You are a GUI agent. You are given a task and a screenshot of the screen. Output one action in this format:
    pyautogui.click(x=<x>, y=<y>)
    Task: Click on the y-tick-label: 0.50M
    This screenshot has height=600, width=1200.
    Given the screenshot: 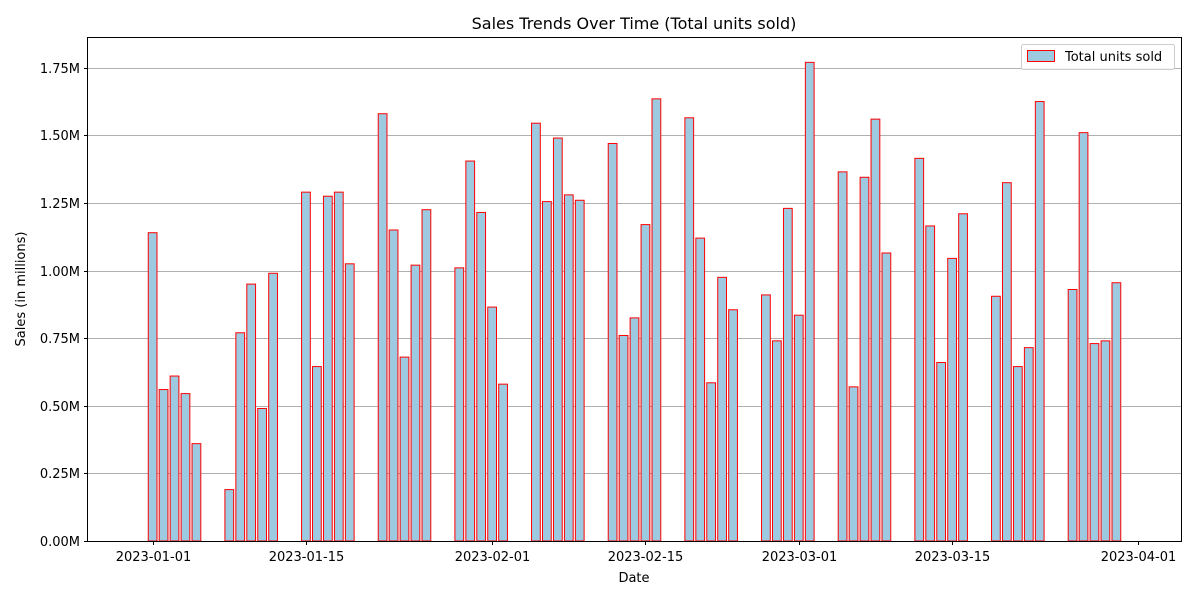 What is the action you would take?
    pyautogui.click(x=60, y=407)
    